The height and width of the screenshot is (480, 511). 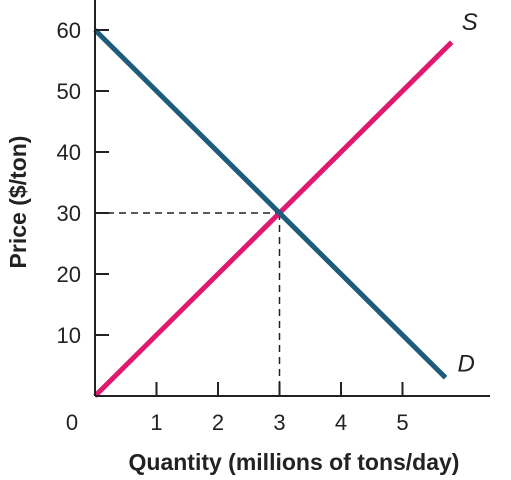 What do you see at coordinates (69, 30) in the screenshot?
I see `y-tick-label: 60` at bounding box center [69, 30].